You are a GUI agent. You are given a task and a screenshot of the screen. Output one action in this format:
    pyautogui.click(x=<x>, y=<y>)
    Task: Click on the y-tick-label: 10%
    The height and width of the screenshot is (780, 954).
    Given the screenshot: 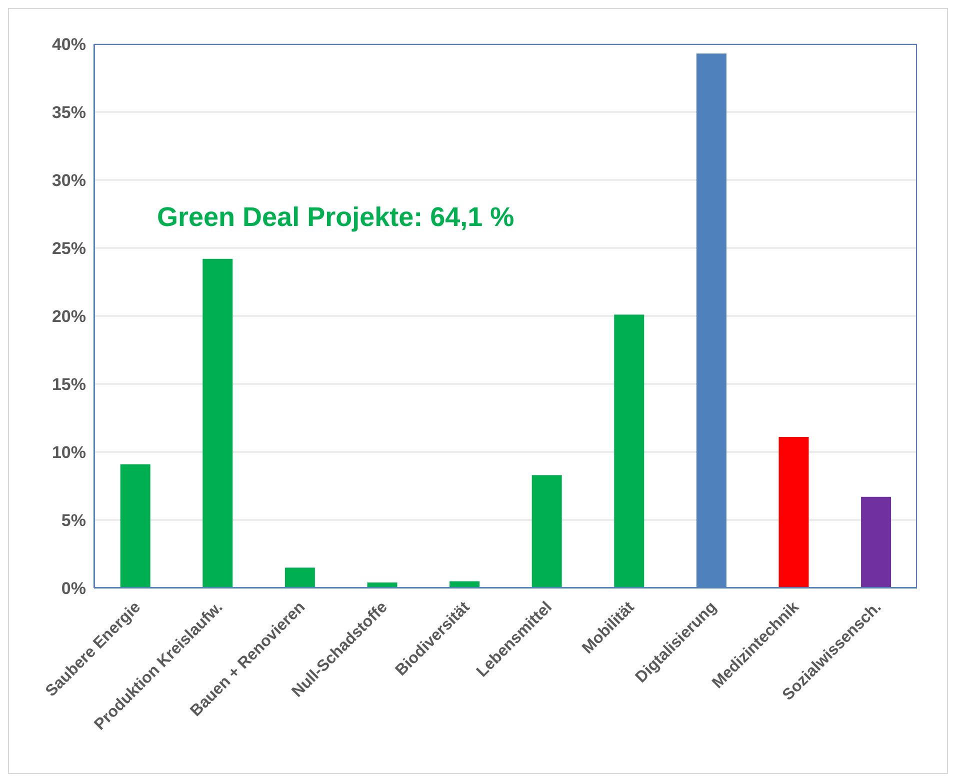 What is the action you would take?
    pyautogui.click(x=69, y=452)
    